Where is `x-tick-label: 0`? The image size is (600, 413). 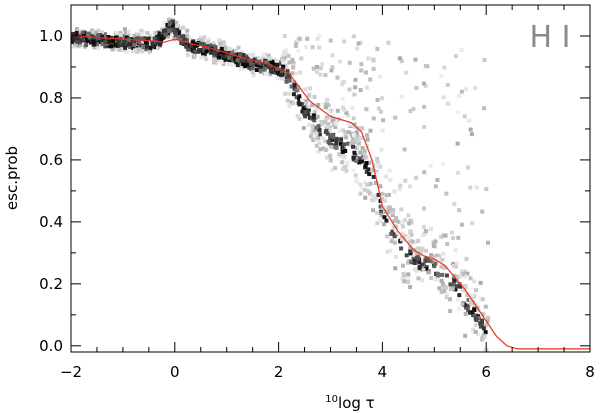
x-tick-label: 0 is located at coordinates (175, 372).